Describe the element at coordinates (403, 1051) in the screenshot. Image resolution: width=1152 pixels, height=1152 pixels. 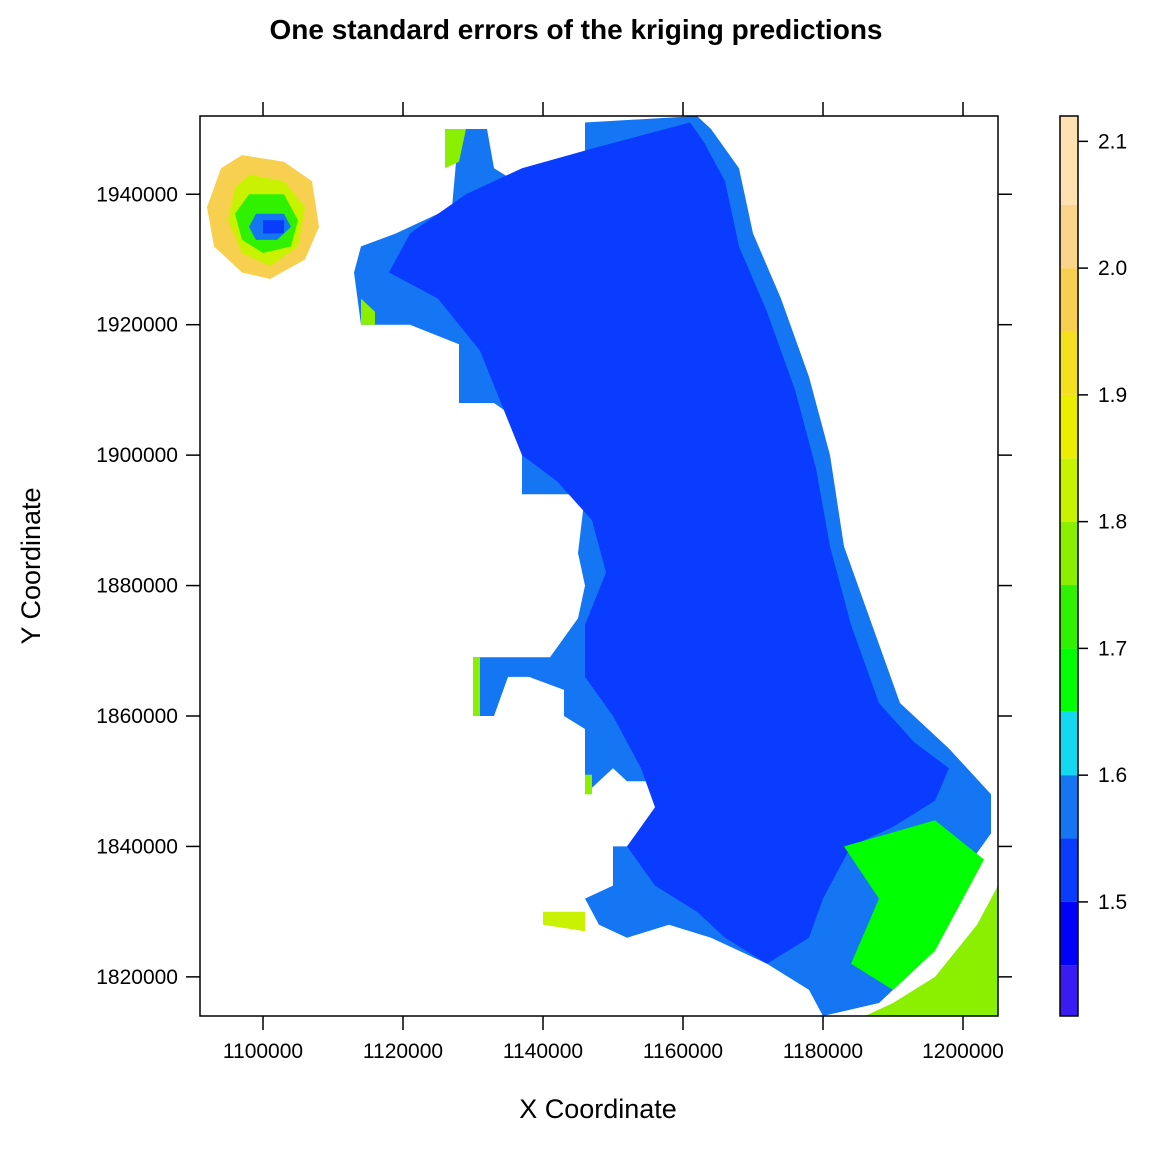
I see `x-tick-label: 1120000` at that location.